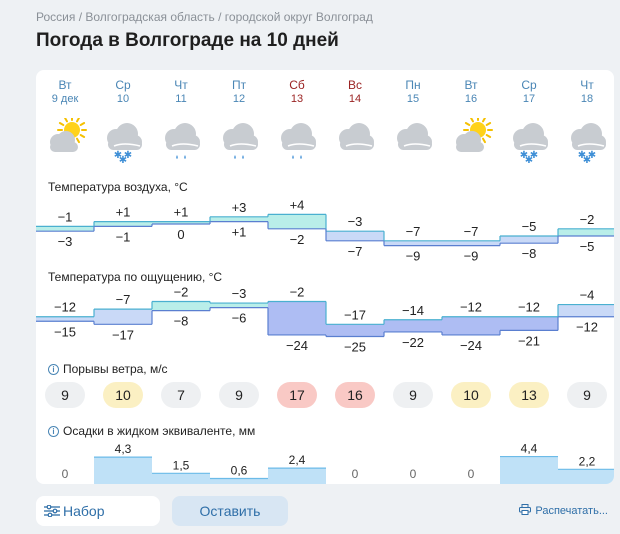  I want to click on weather-icon-row: ✱ ✱ ✱ ✱ ✱ ✱ ✱ ✱ ✱, so click(325, 142).